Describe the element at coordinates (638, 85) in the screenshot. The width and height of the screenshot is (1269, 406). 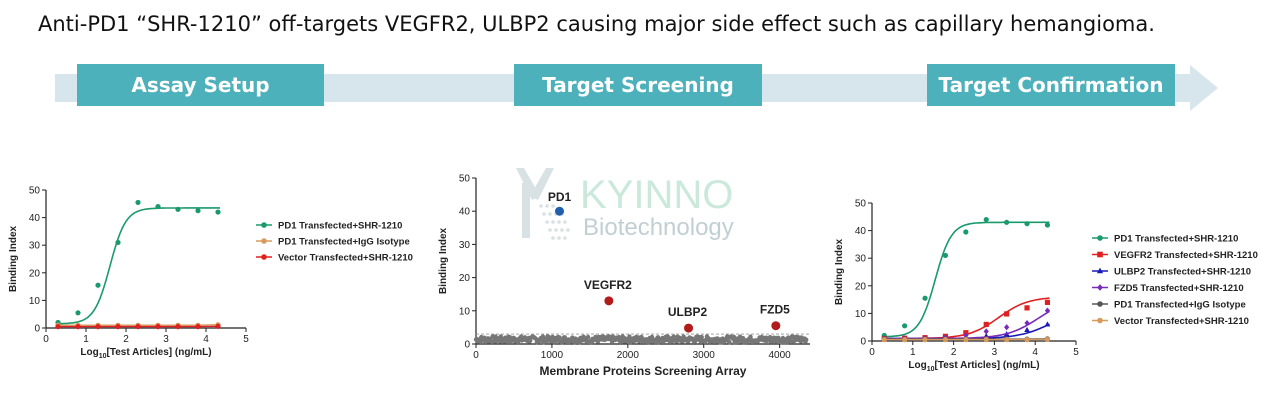
I see `step-target-screening: Target Screening` at that location.